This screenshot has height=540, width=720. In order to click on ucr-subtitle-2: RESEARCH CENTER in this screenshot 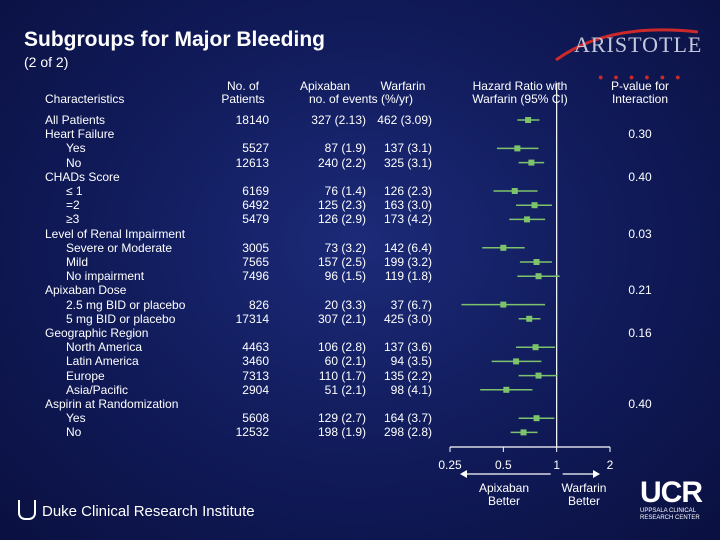, I will do `click(670, 518)`.